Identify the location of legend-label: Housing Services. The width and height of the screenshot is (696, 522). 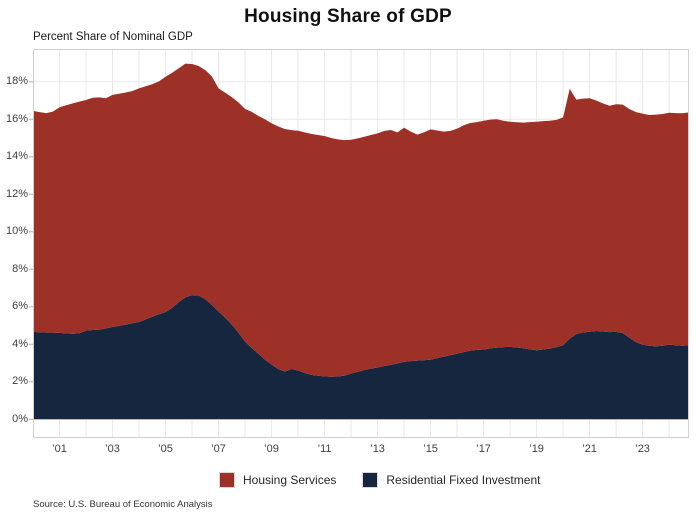
(290, 480).